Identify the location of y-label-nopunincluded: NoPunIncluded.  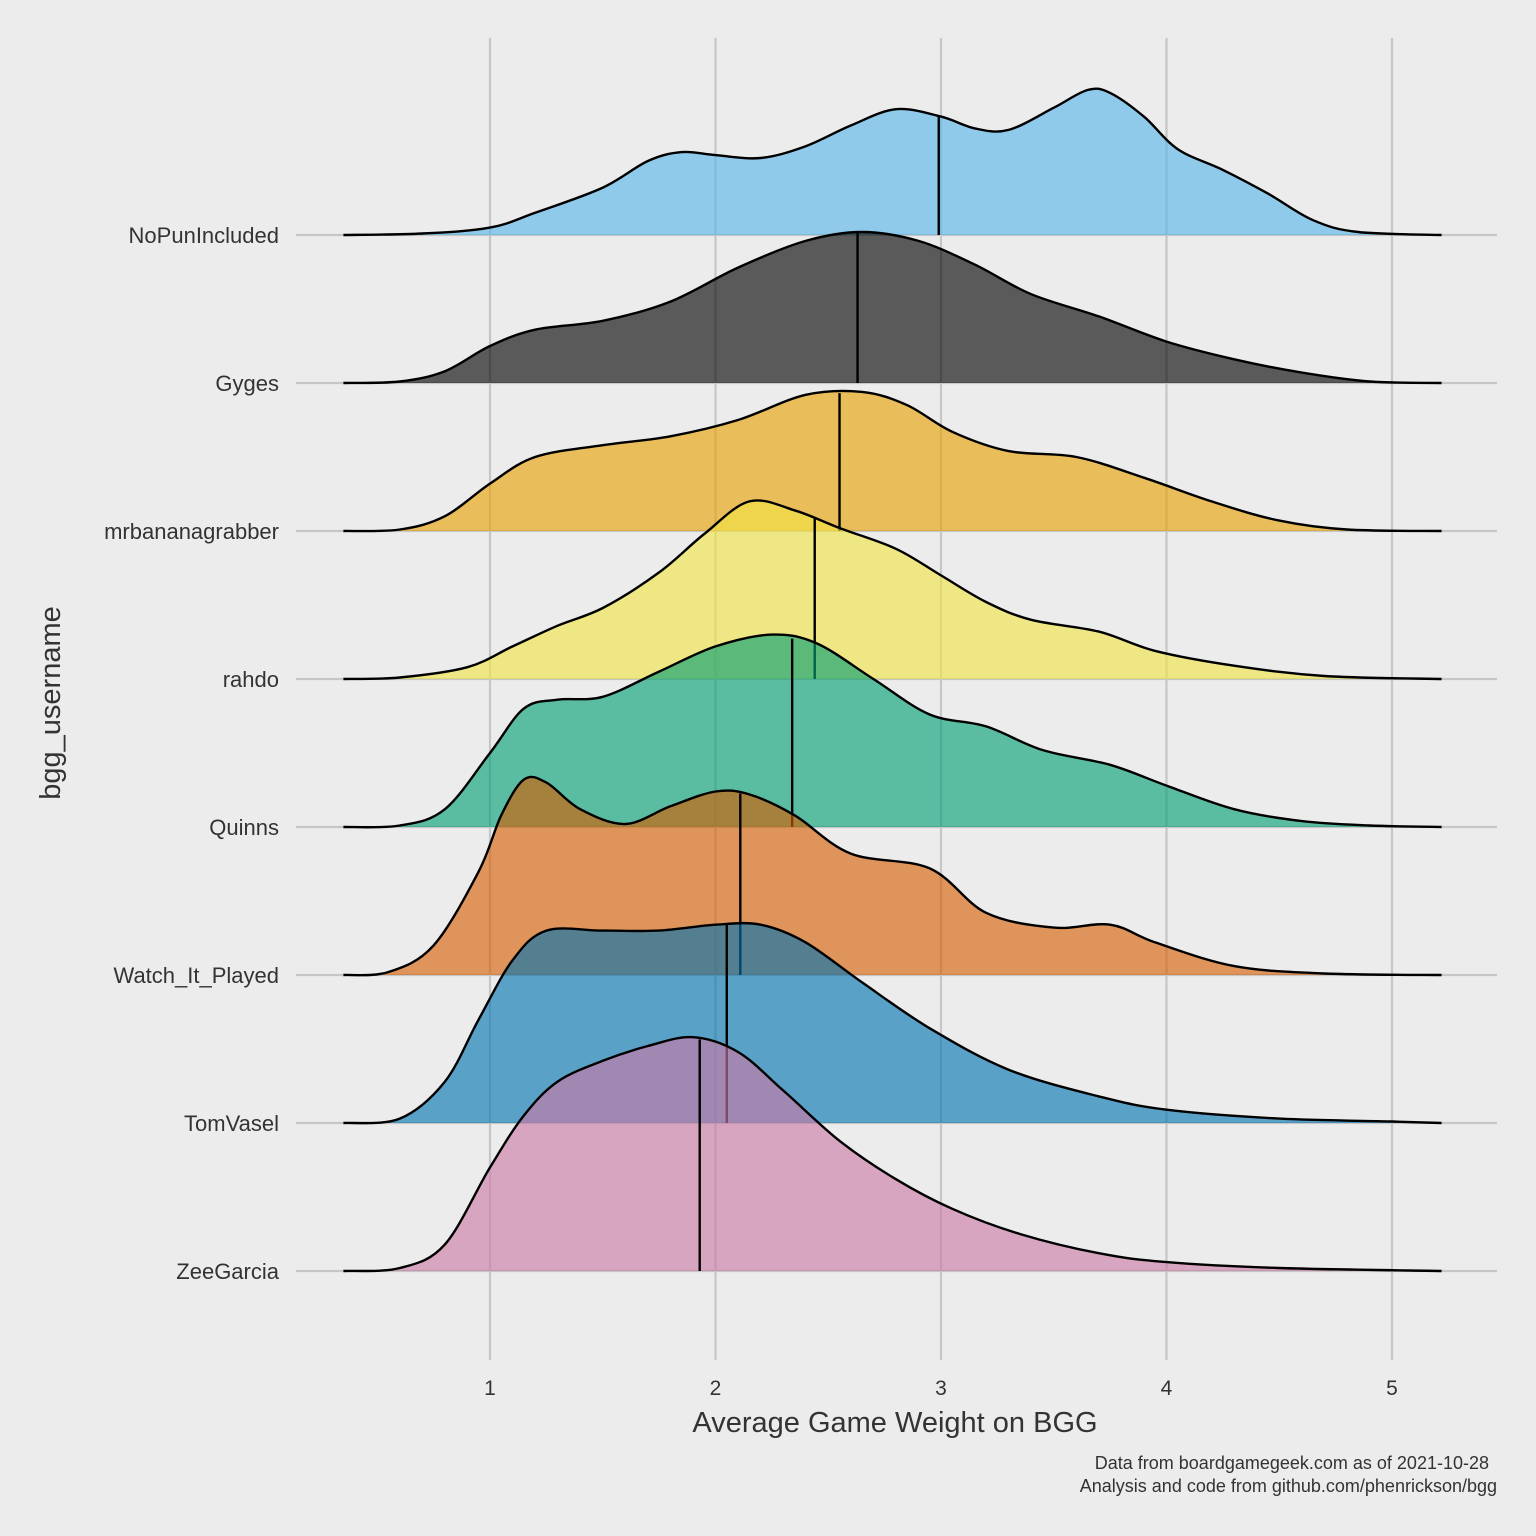
(204, 235).